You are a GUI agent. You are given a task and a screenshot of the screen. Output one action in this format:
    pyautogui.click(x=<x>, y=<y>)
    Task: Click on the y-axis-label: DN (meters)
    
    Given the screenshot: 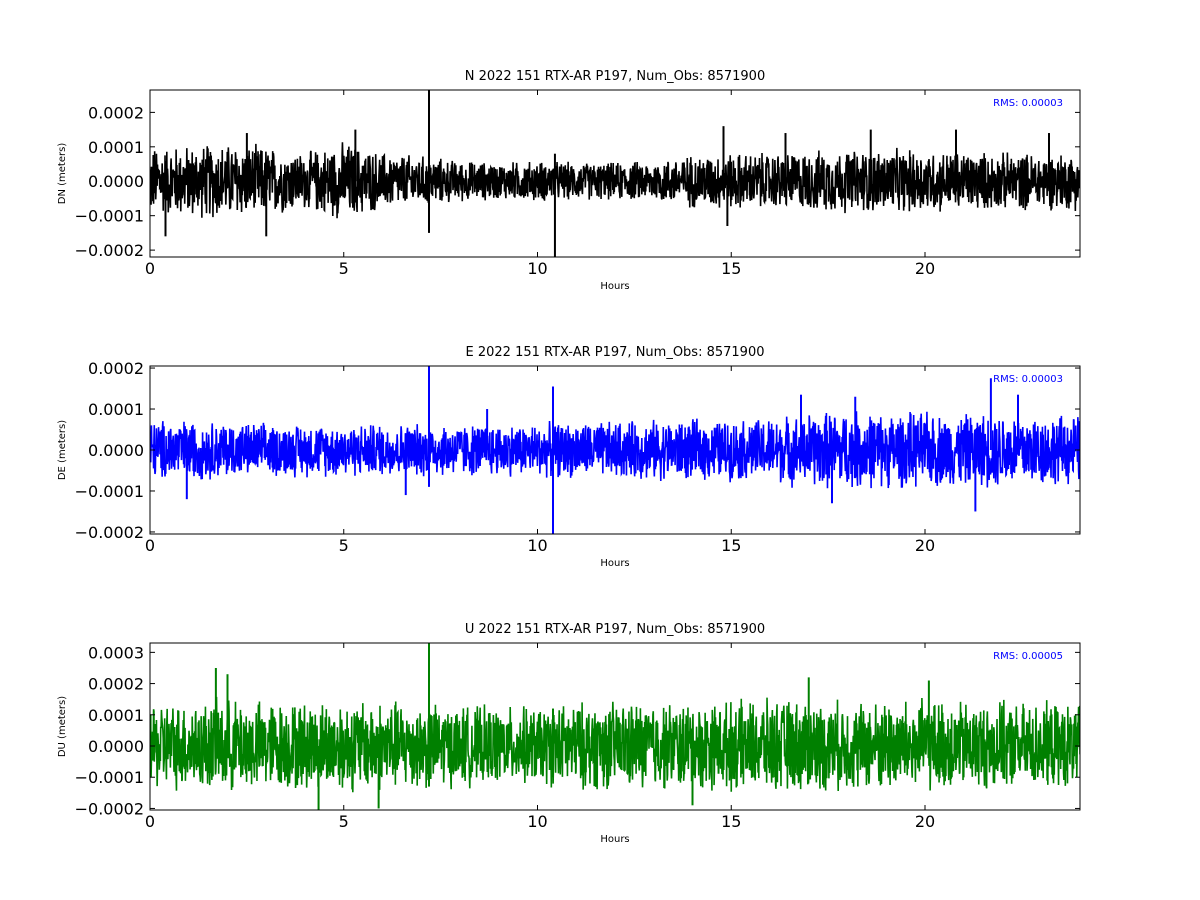 What is the action you would take?
    pyautogui.click(x=62, y=174)
    